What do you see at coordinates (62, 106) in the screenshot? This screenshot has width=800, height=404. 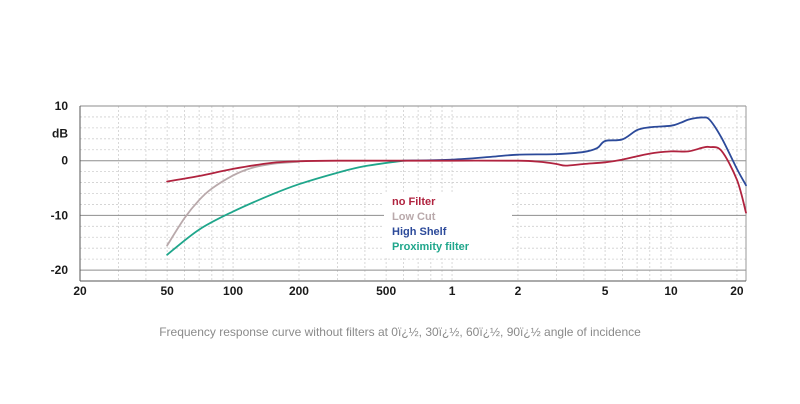 I see `y-tick-label: 10` at bounding box center [62, 106].